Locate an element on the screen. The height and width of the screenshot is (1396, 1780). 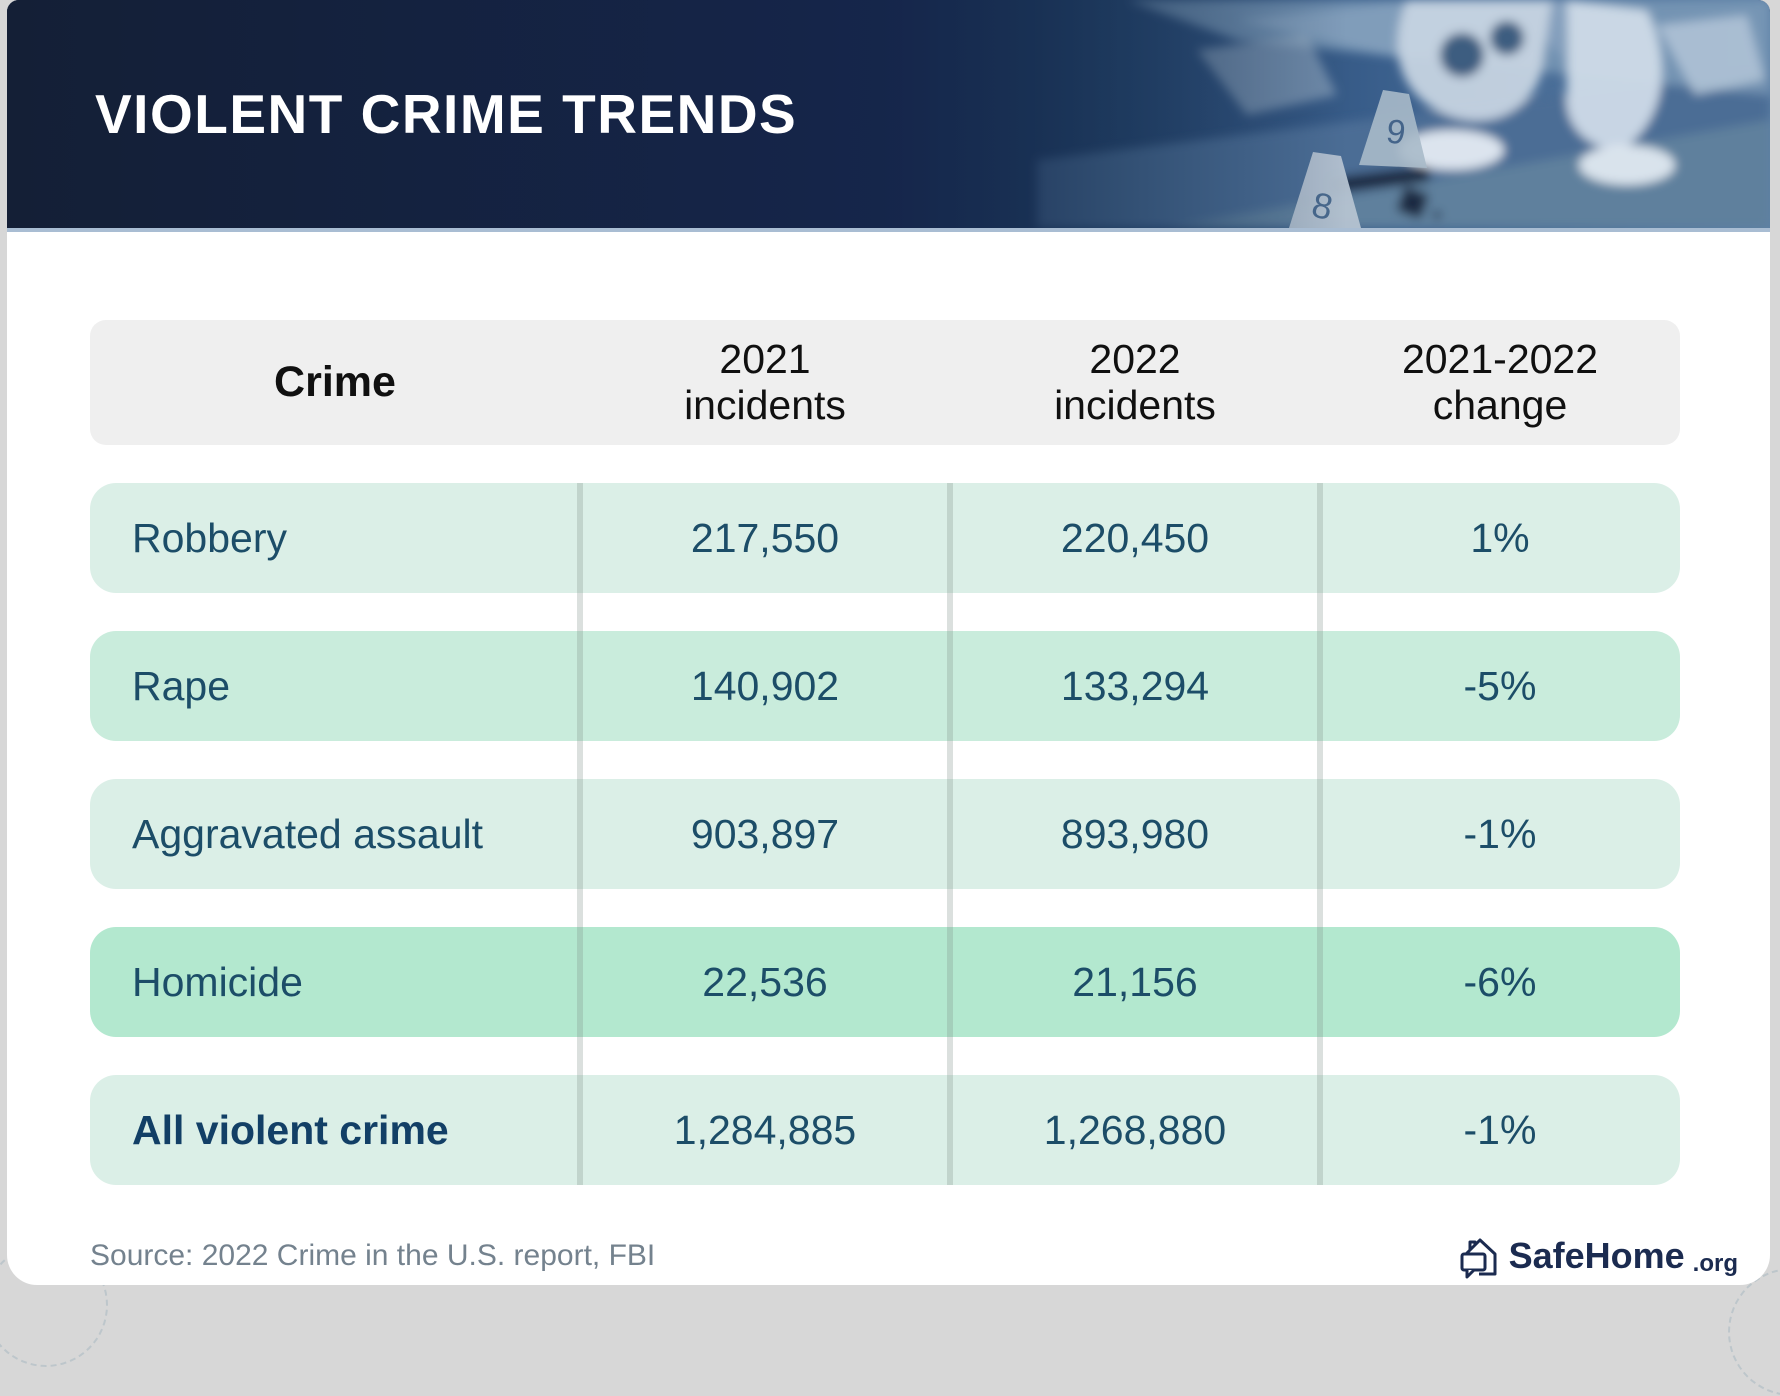
cell-change: 1% is located at coordinates (1500, 537).